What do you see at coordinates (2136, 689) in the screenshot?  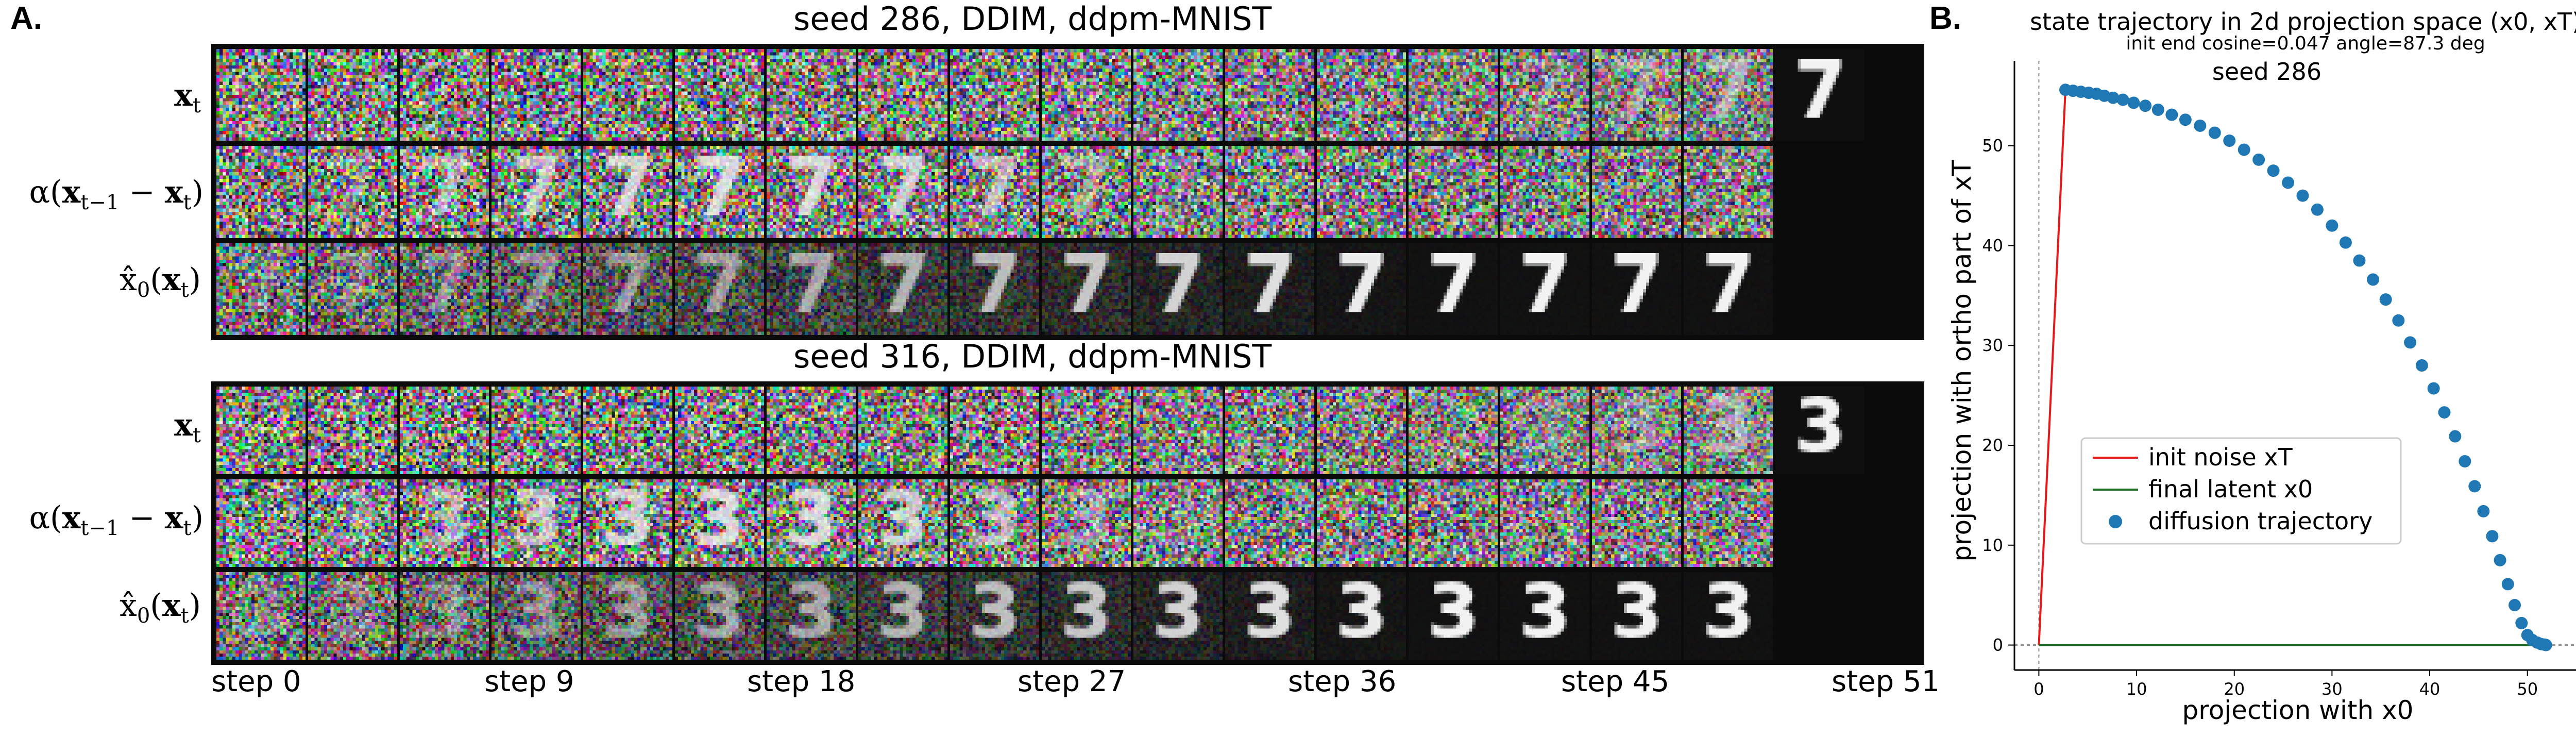 I see `x-tick-label: 10` at bounding box center [2136, 689].